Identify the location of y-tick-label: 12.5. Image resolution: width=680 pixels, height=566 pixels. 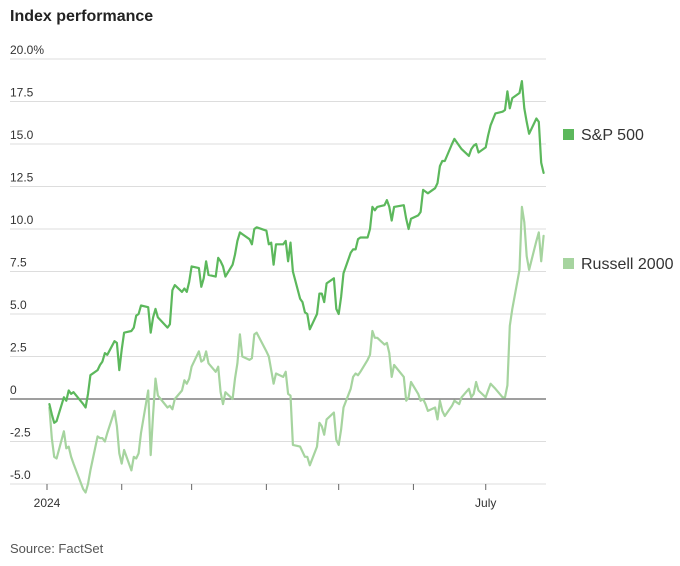
(22, 178).